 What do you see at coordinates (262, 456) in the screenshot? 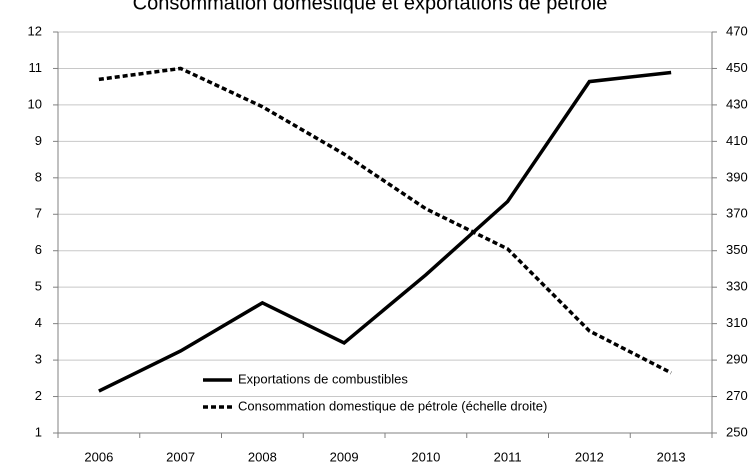
I see `x-tick-label: 2008` at bounding box center [262, 456].